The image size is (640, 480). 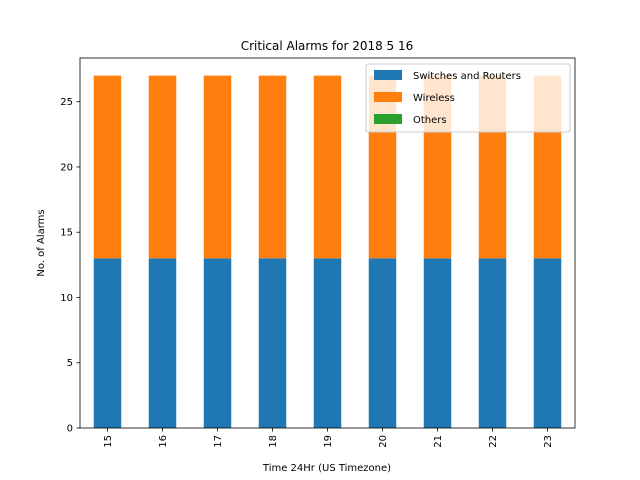 What do you see at coordinates (66, 233) in the screenshot?
I see `y-tick-label: 15` at bounding box center [66, 233].